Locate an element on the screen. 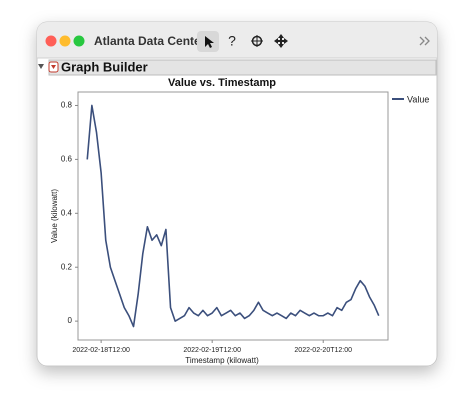 The height and width of the screenshot is (419, 474). y-axis-label: Value (kilowatt) is located at coordinates (54, 216).